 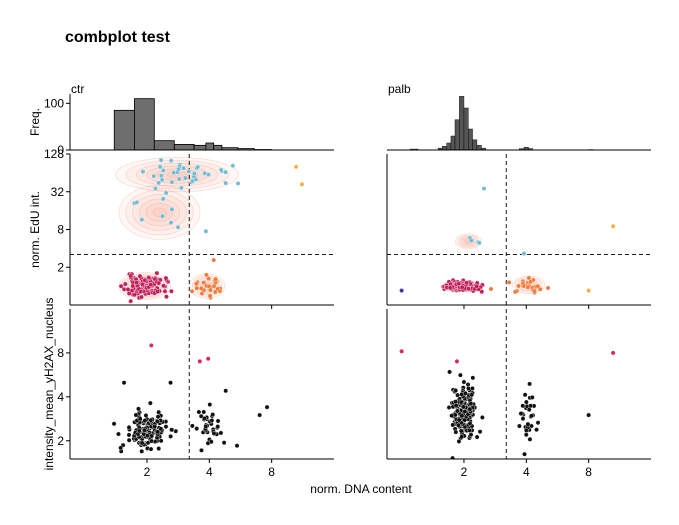 What do you see at coordinates (209, 472) in the screenshot?
I see `x-tick-label: 4` at bounding box center [209, 472].